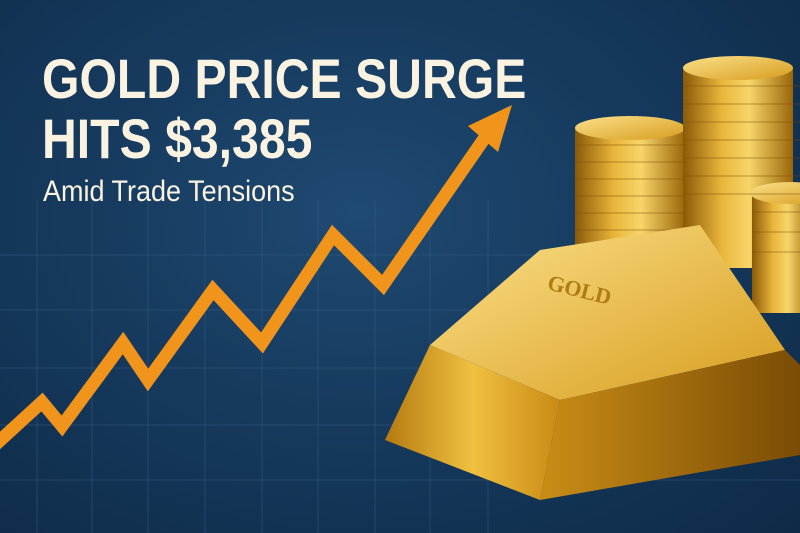 The height and width of the screenshot is (533, 800). Describe the element at coordinates (177, 138) in the screenshot. I see `headline-line-2: HITS $3,385` at that location.